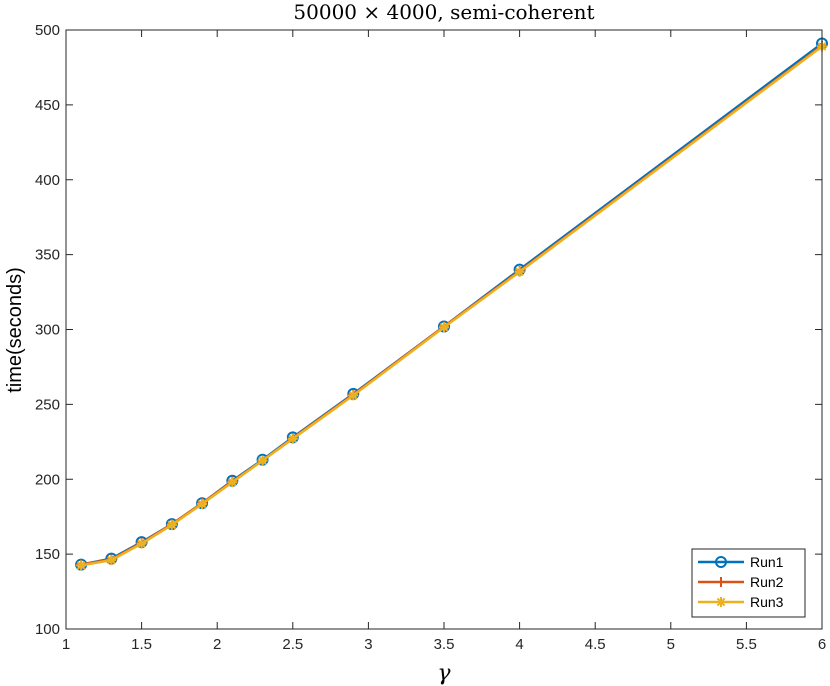 This screenshot has height=686, width=830. What do you see at coordinates (47, 30) in the screenshot?
I see `y-tick-label: 500` at bounding box center [47, 30].